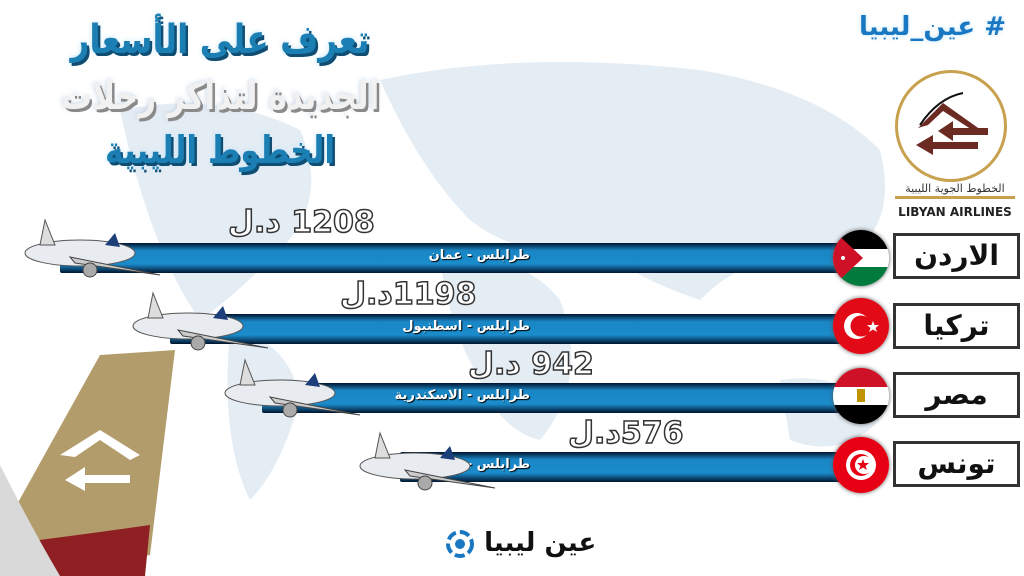 The image size is (1024, 576). Describe the element at coordinates (540, 543) in the screenshot. I see `brand-text: عين ليبيا` at that location.